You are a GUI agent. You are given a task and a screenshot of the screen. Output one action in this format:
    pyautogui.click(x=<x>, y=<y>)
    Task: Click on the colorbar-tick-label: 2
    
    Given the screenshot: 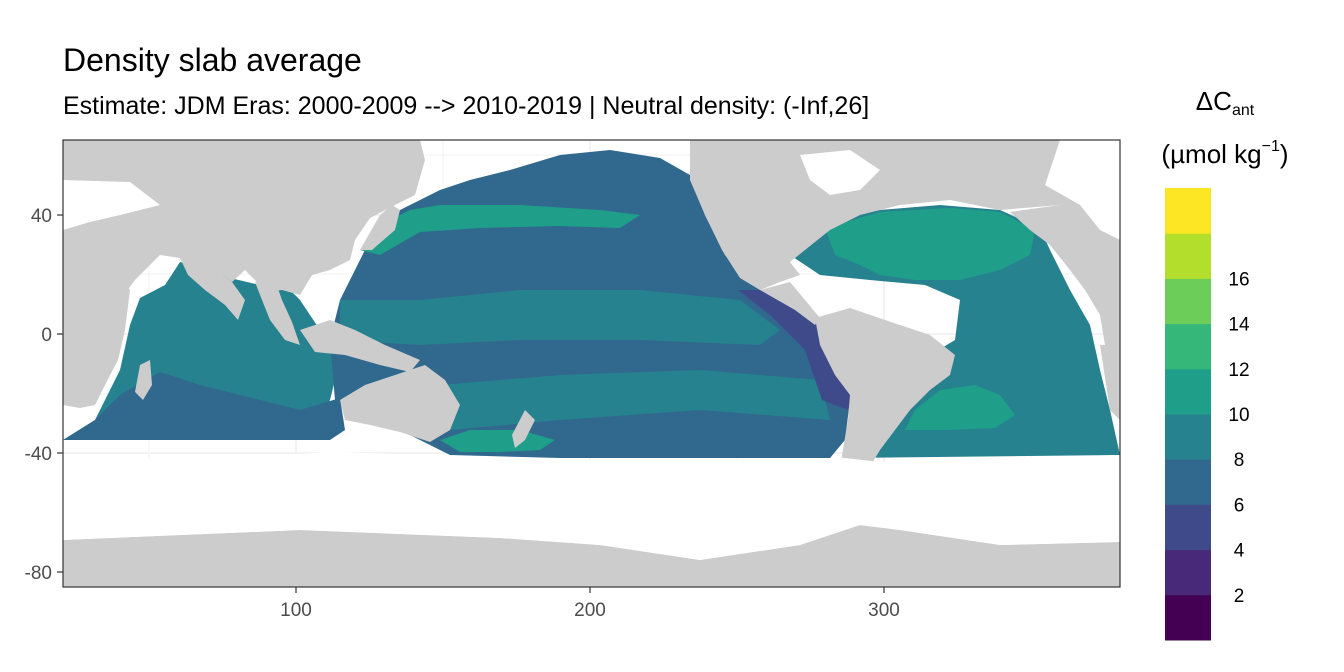 What is the action you would take?
    pyautogui.click(x=1239, y=596)
    